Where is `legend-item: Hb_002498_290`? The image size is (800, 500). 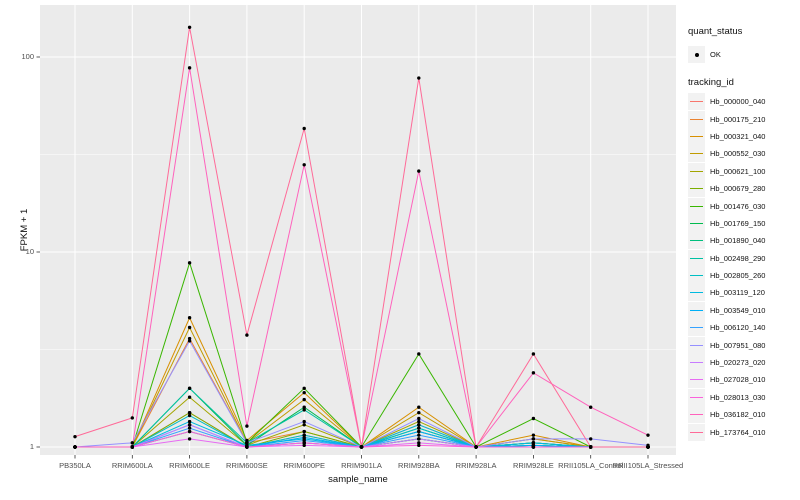 legend-item: Hb_002498_290 is located at coordinates (744, 258).